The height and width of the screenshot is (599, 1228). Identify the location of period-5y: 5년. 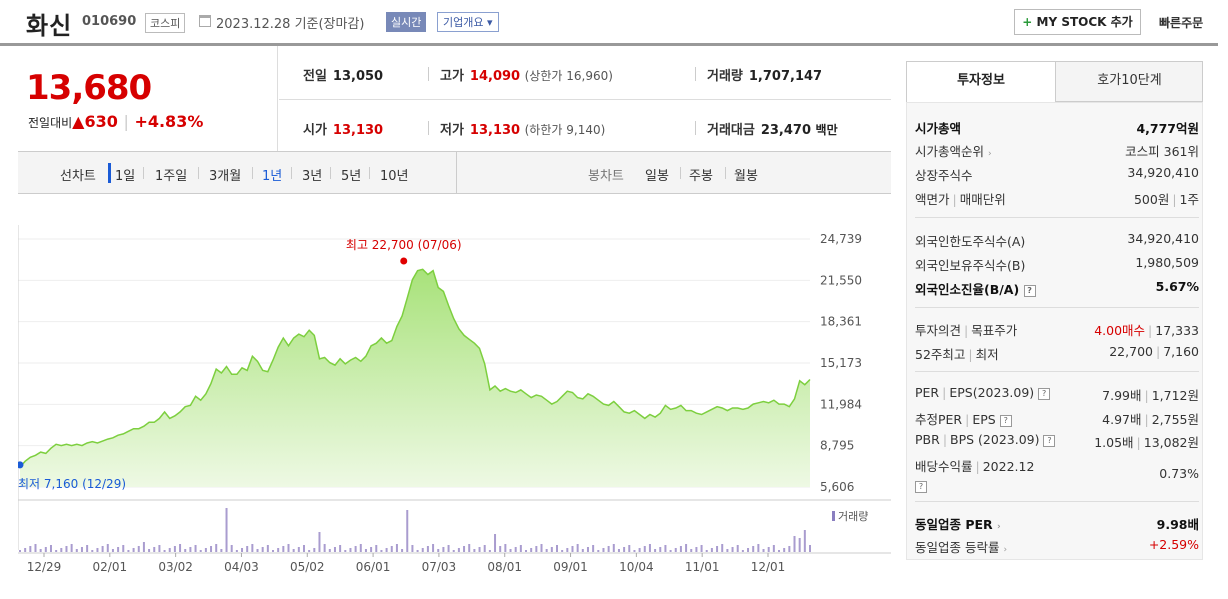
(351, 176).